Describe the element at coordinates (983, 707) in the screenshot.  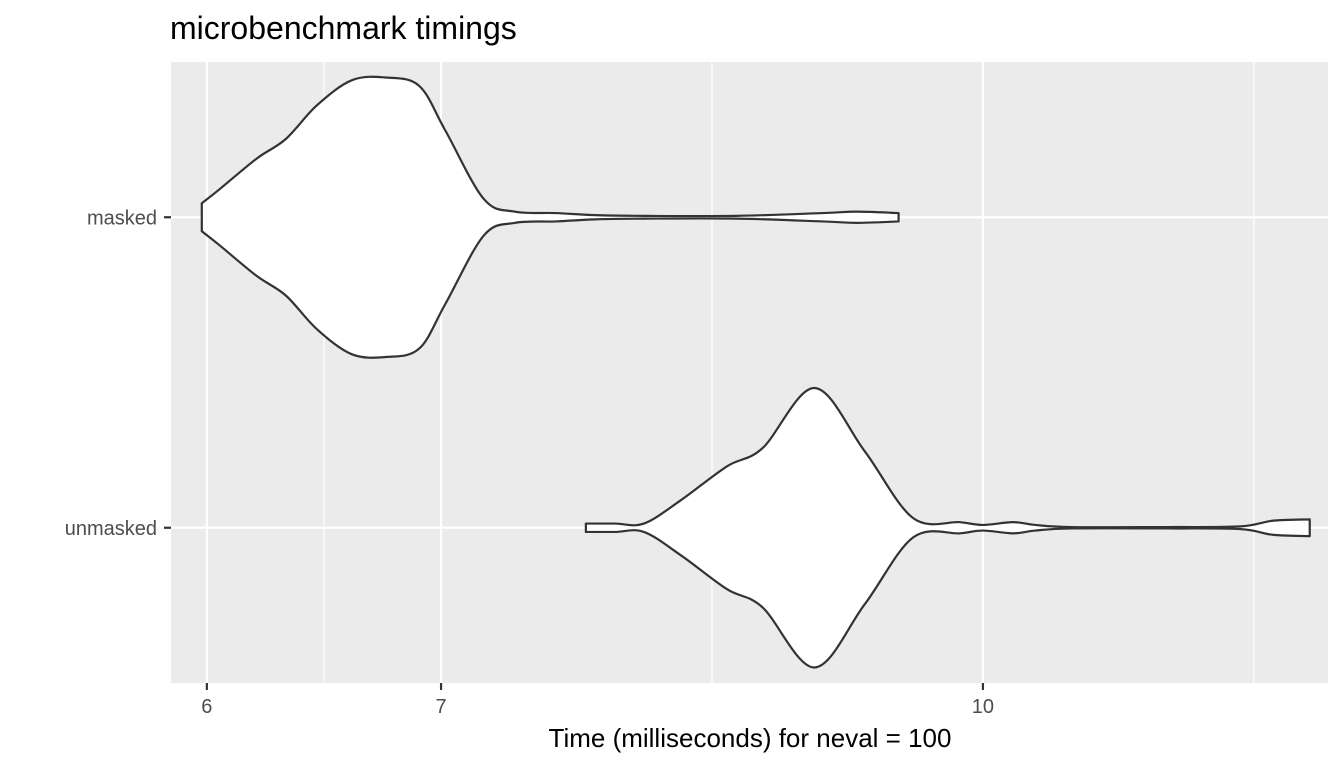
I see `x-tick-label: 10` at that location.